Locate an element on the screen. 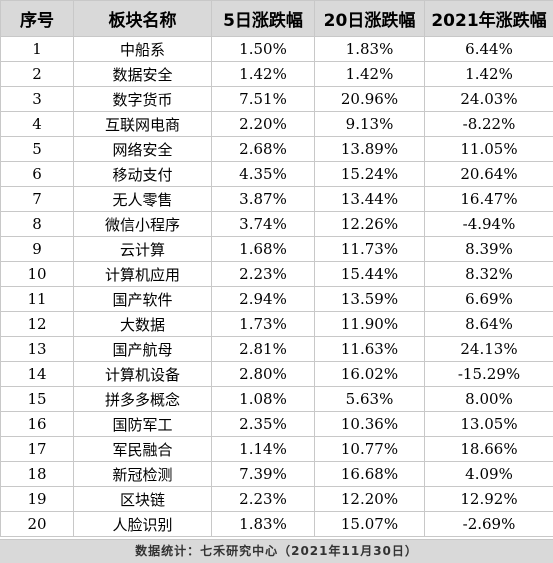 The image size is (553, 563). table-row: 7 无人零售 3.87% 13.44% 16.47% is located at coordinates (276, 199).